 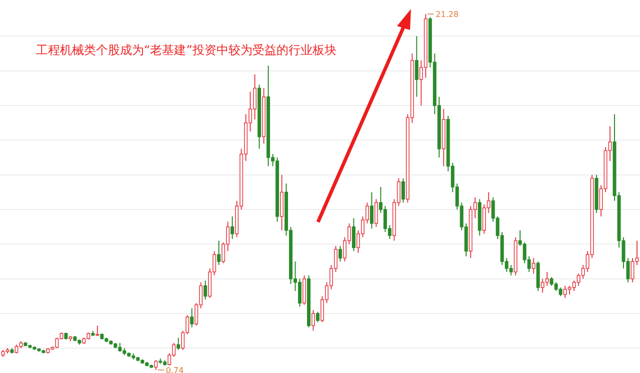 What do you see at coordinates (447, 14) in the screenshot?
I see `annotation: 21.28` at bounding box center [447, 14].